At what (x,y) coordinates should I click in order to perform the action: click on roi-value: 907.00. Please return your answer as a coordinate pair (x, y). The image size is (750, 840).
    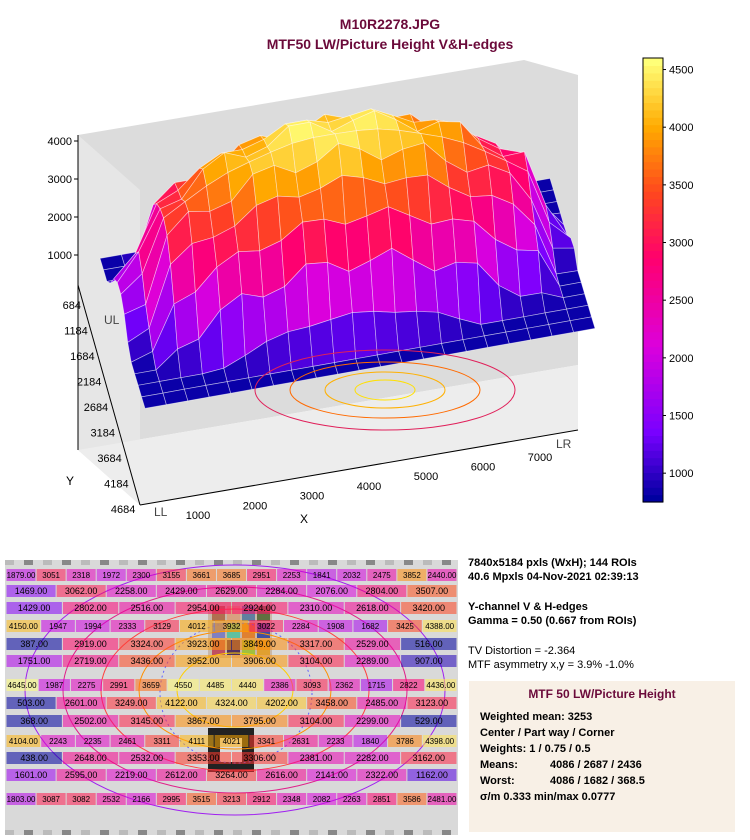
    Looking at the image, I should click on (429, 661).